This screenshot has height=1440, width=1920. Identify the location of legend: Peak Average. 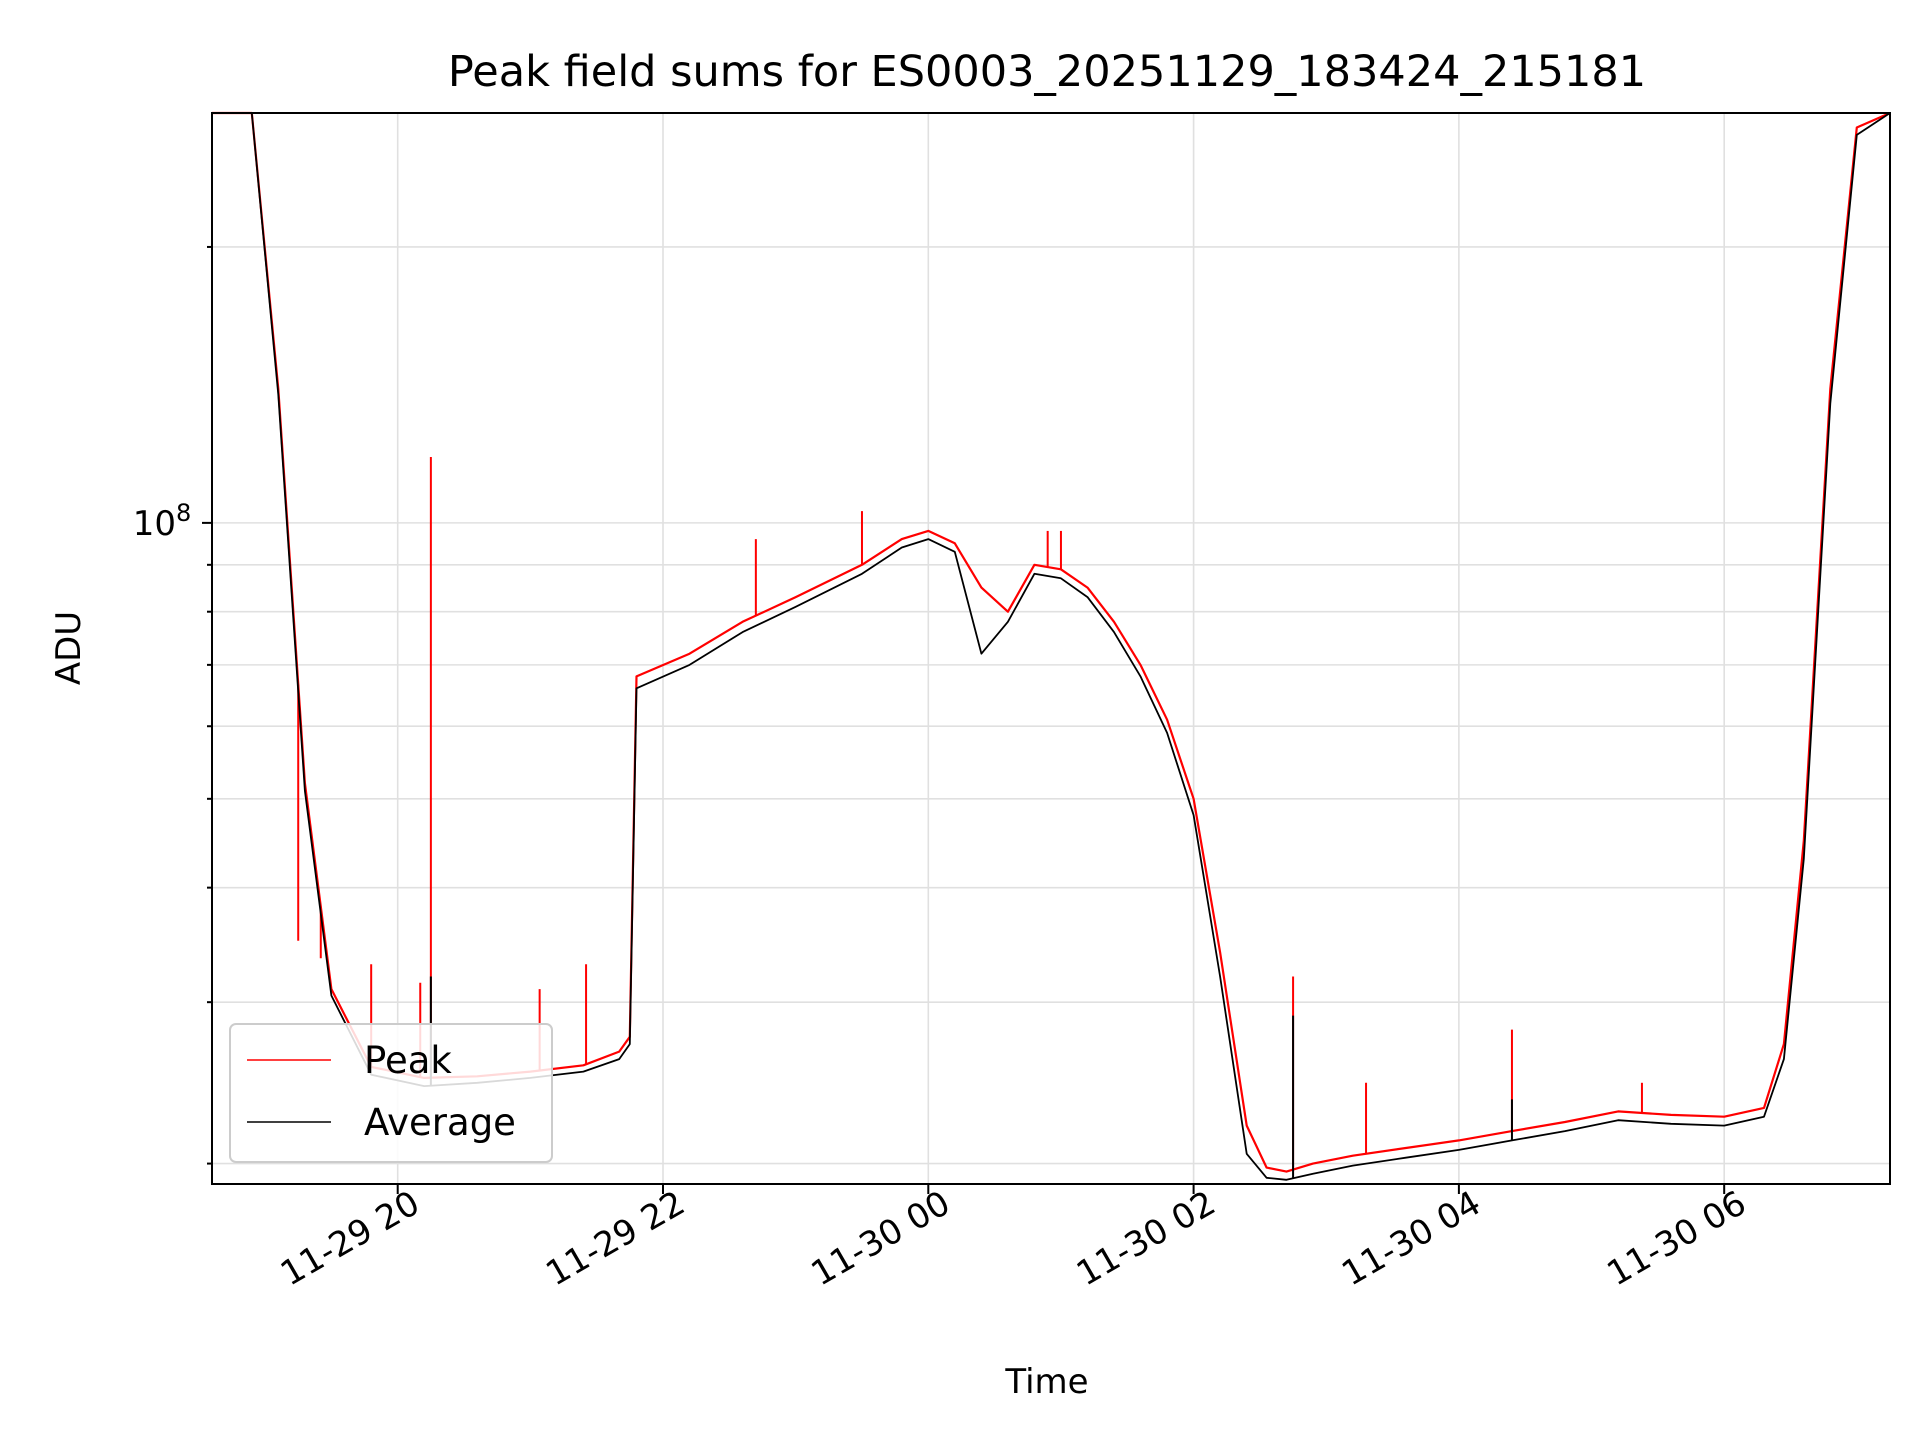
(391, 1093).